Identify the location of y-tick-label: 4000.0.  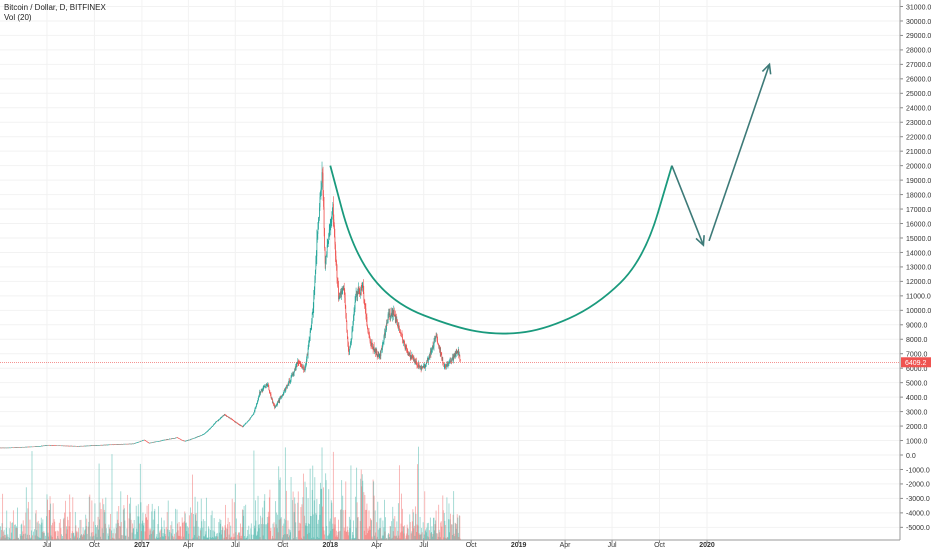
(917, 398).